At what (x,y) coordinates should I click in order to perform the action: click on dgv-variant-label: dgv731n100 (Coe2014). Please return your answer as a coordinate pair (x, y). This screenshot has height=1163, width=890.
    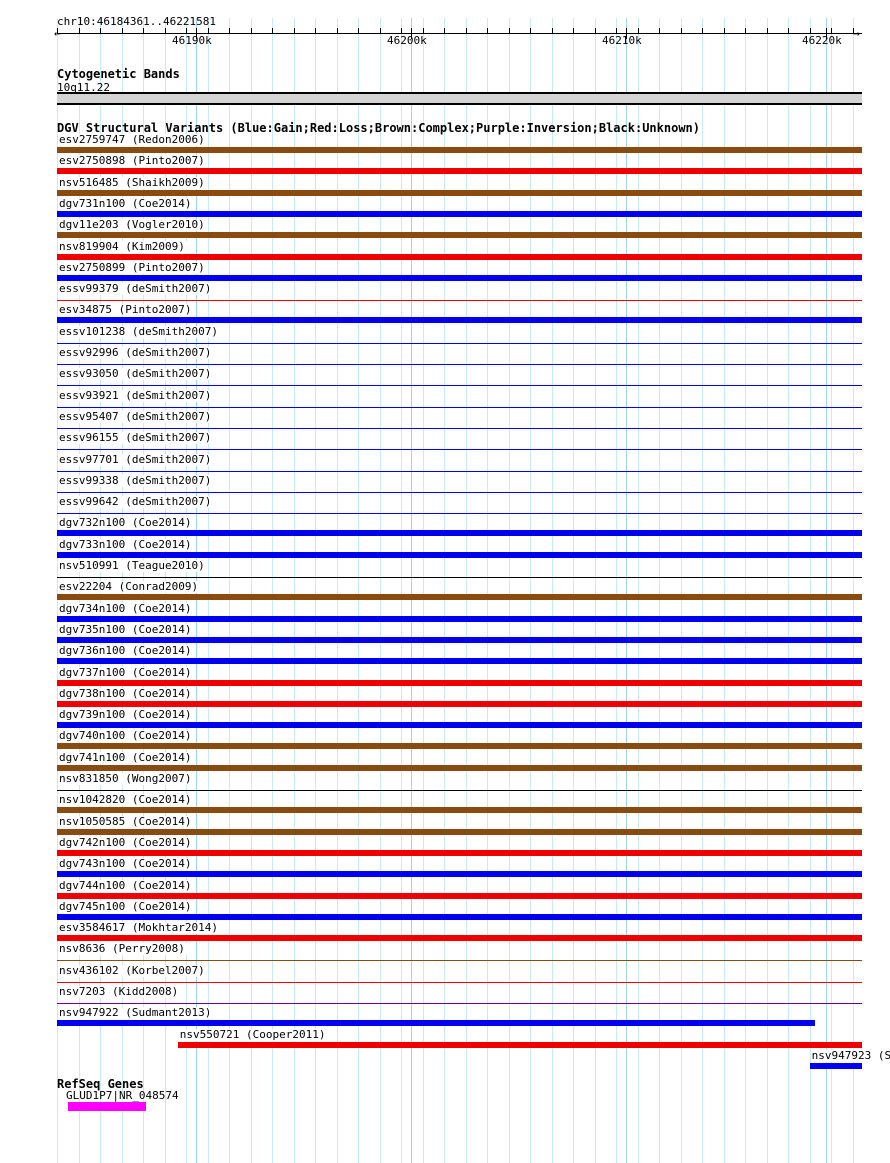
    Looking at the image, I should click on (126, 203).